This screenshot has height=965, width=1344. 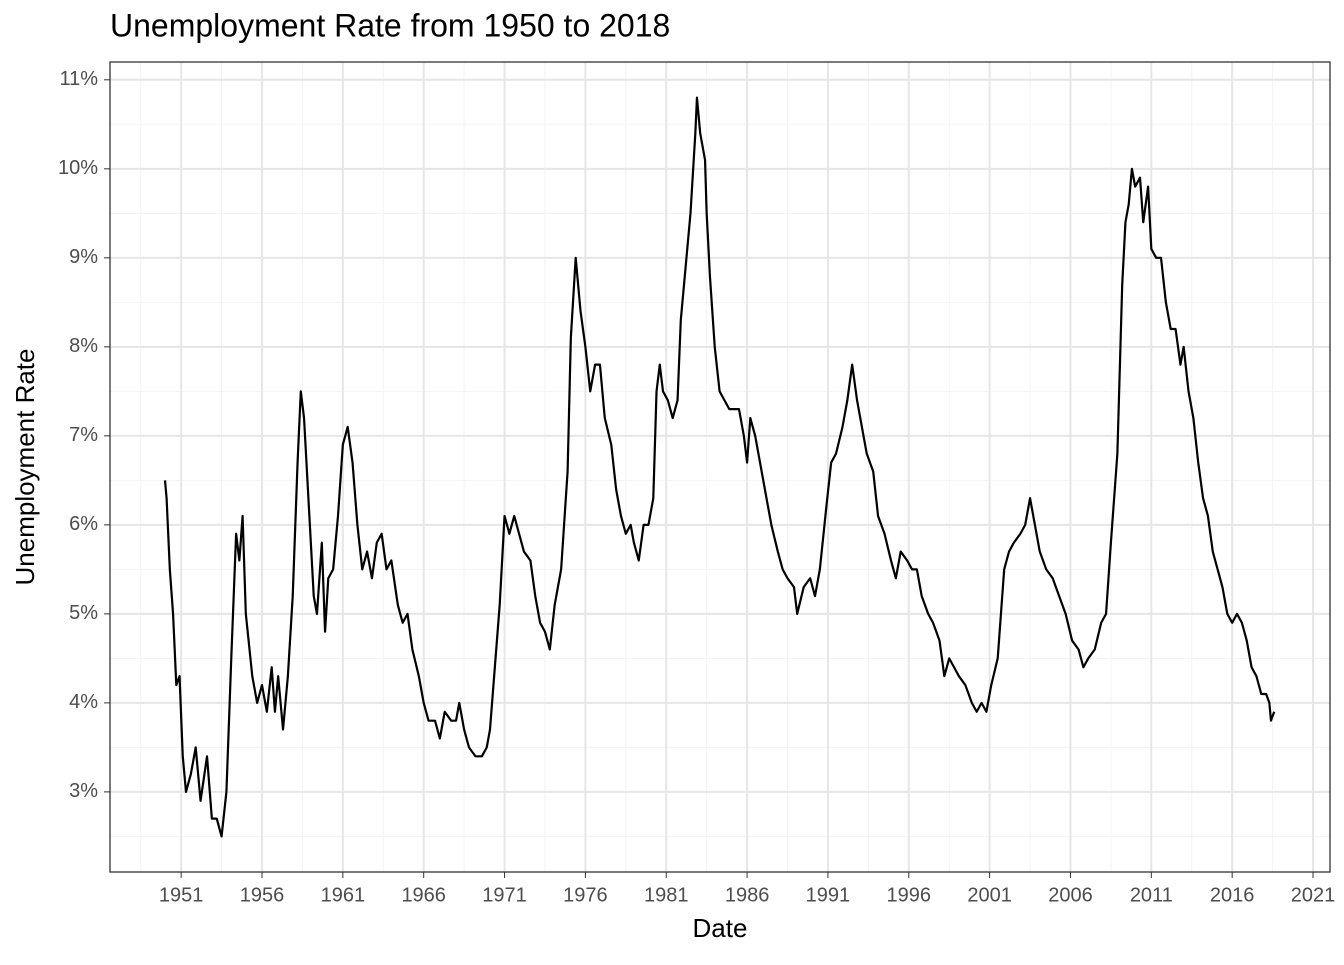 What do you see at coordinates (909, 895) in the screenshot?
I see `x-tick-label: 1996` at bounding box center [909, 895].